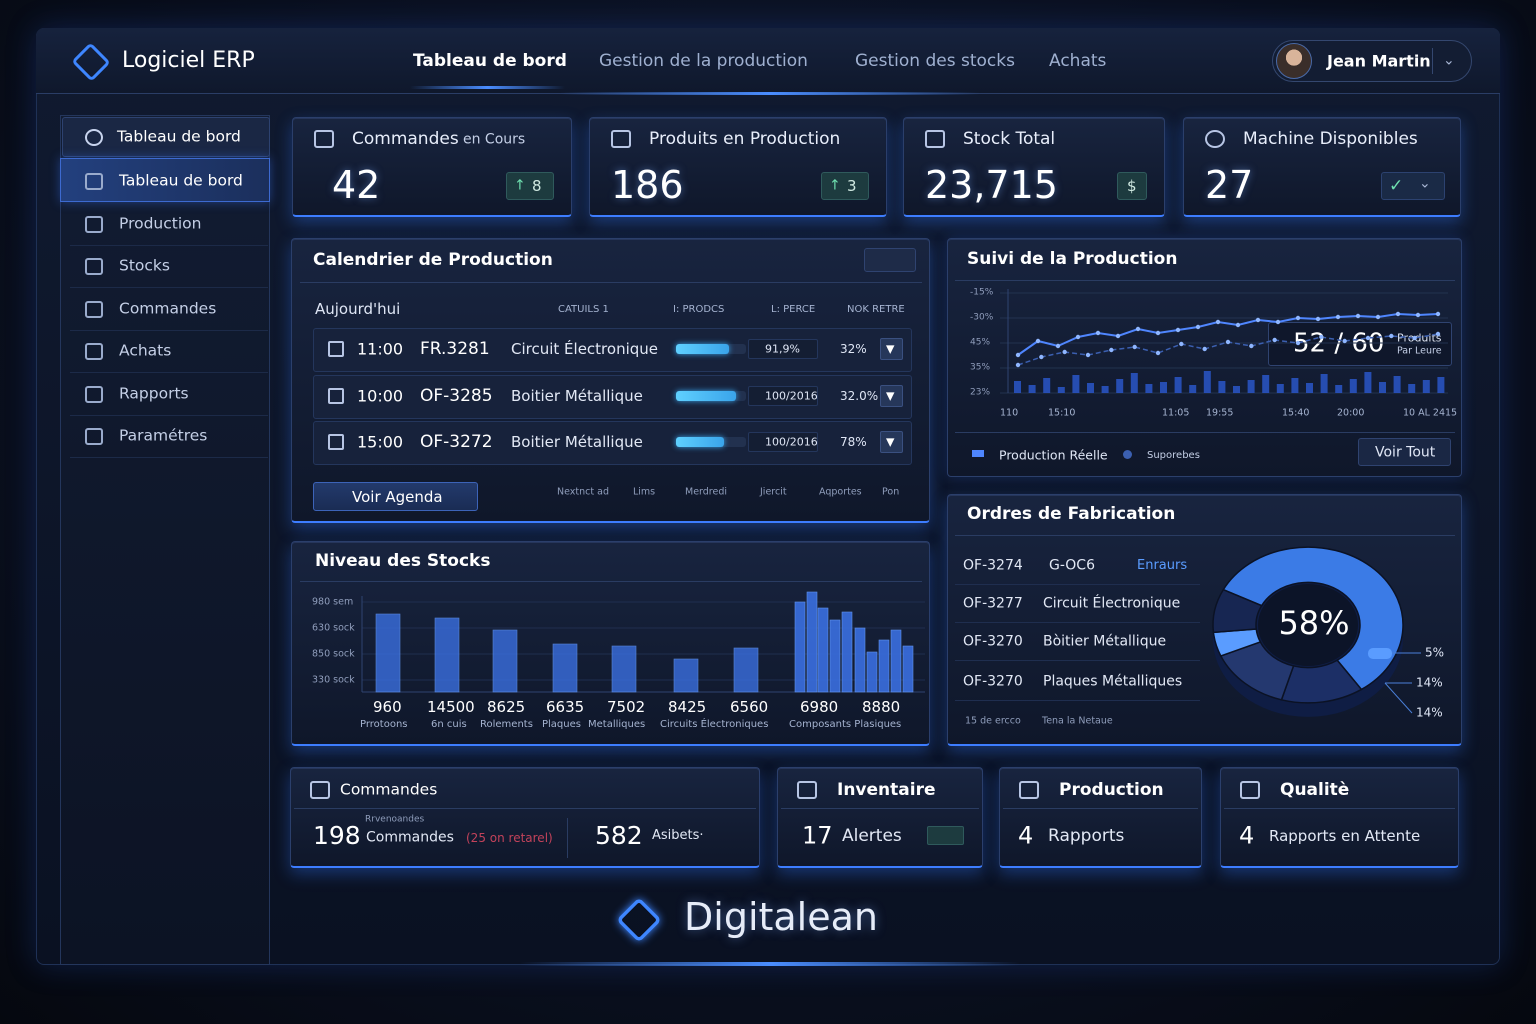 The width and height of the screenshot is (1536, 1024). I want to click on bottom-card-divider, so click(567, 838).